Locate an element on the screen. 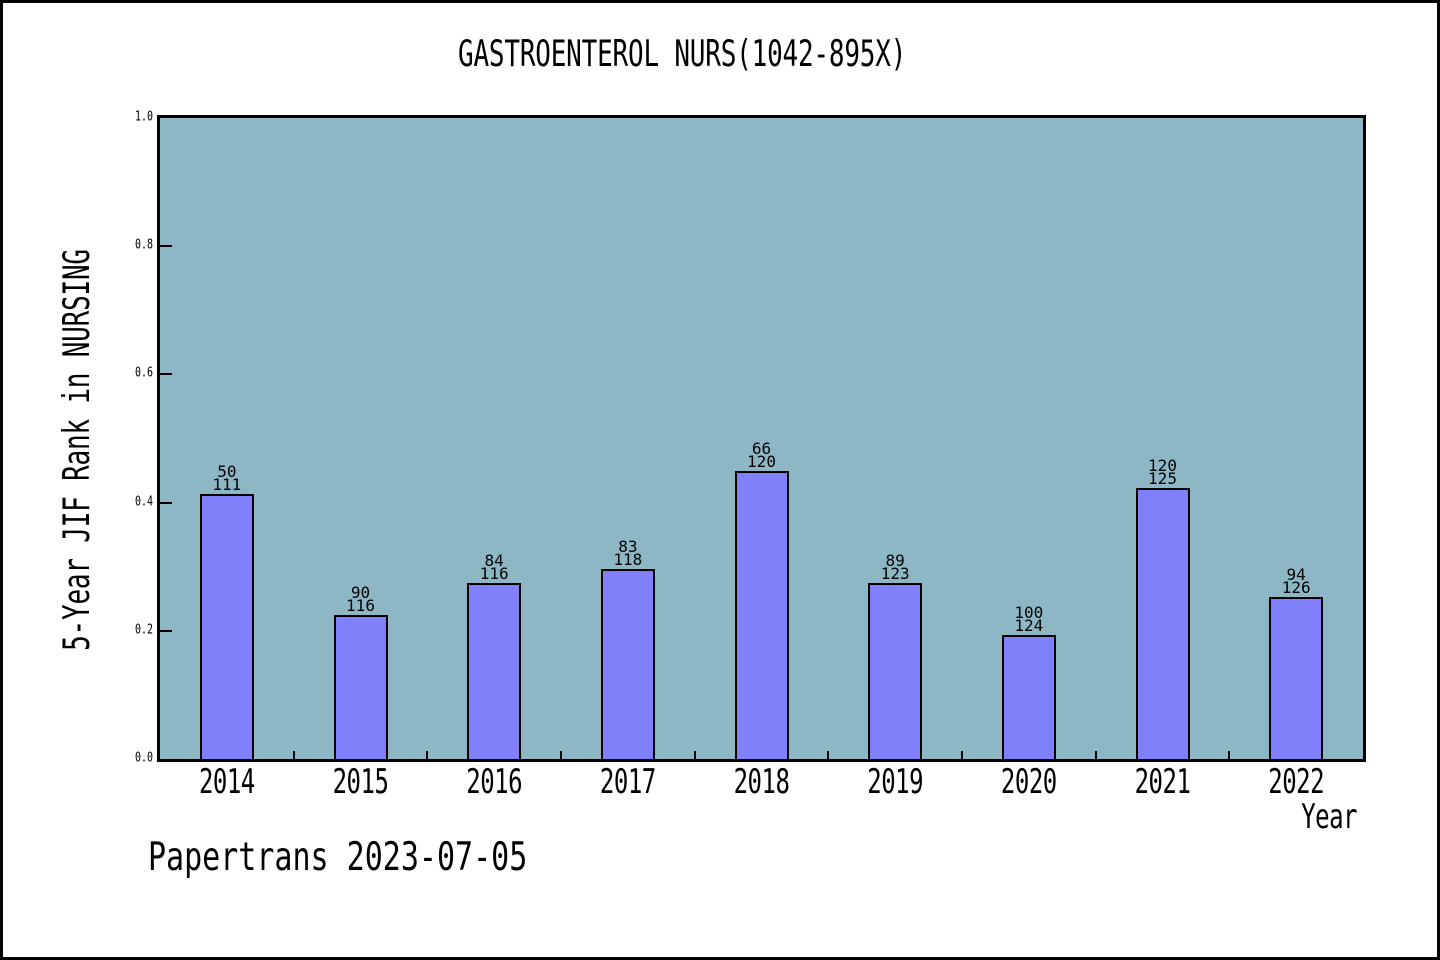 Image resolution: width=1440 pixels, height=960 pixels. x-tick-label-text: 2021 is located at coordinates (1162, 782).